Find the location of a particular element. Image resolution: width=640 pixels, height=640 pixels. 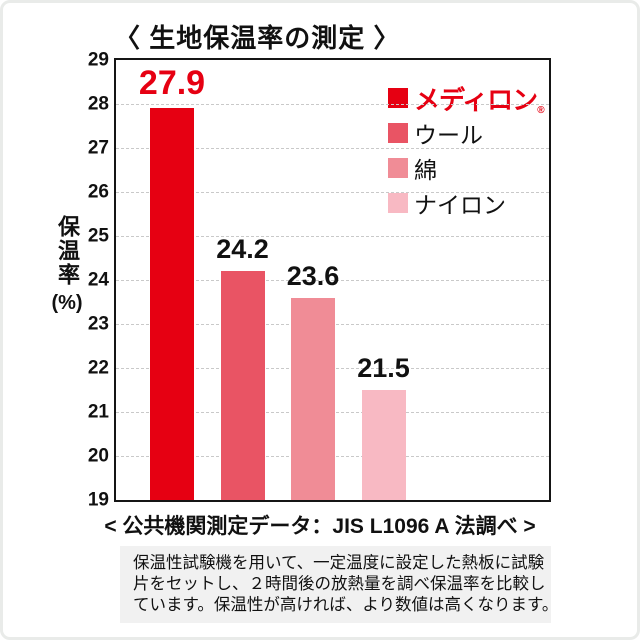

legend-item-ナイロン: ナイロン is located at coordinates (466, 204).